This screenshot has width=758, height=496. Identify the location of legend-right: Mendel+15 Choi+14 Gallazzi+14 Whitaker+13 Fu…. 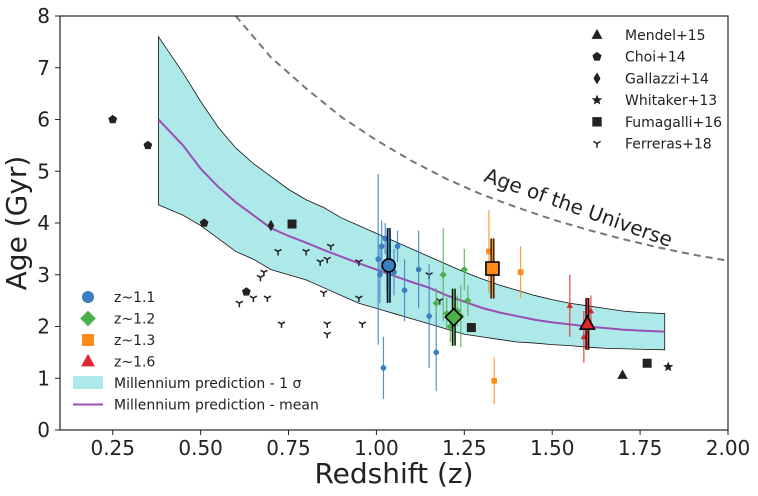
(656, 90).